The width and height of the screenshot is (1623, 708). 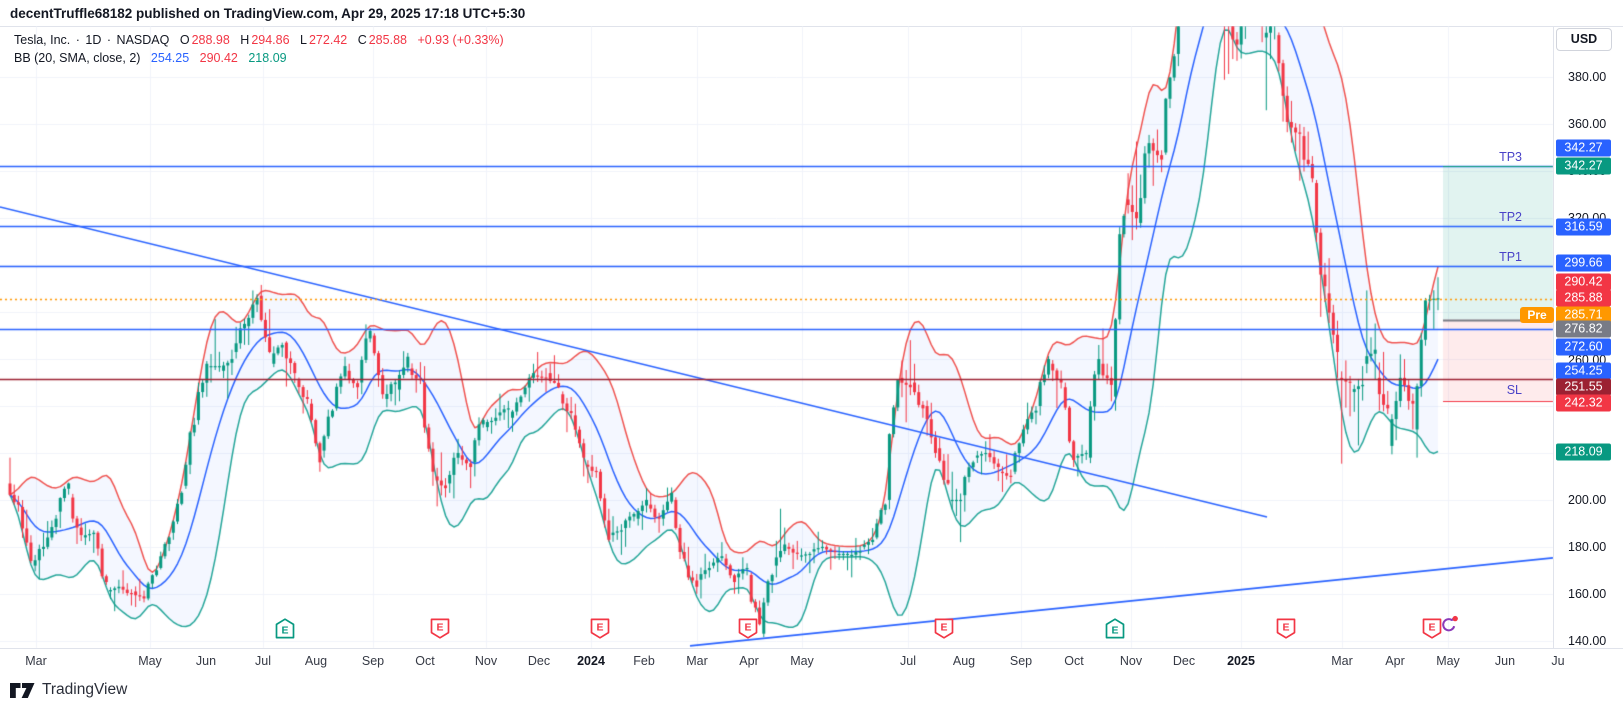 I want to click on price-axis-label: 380.00, so click(x=1587, y=77).